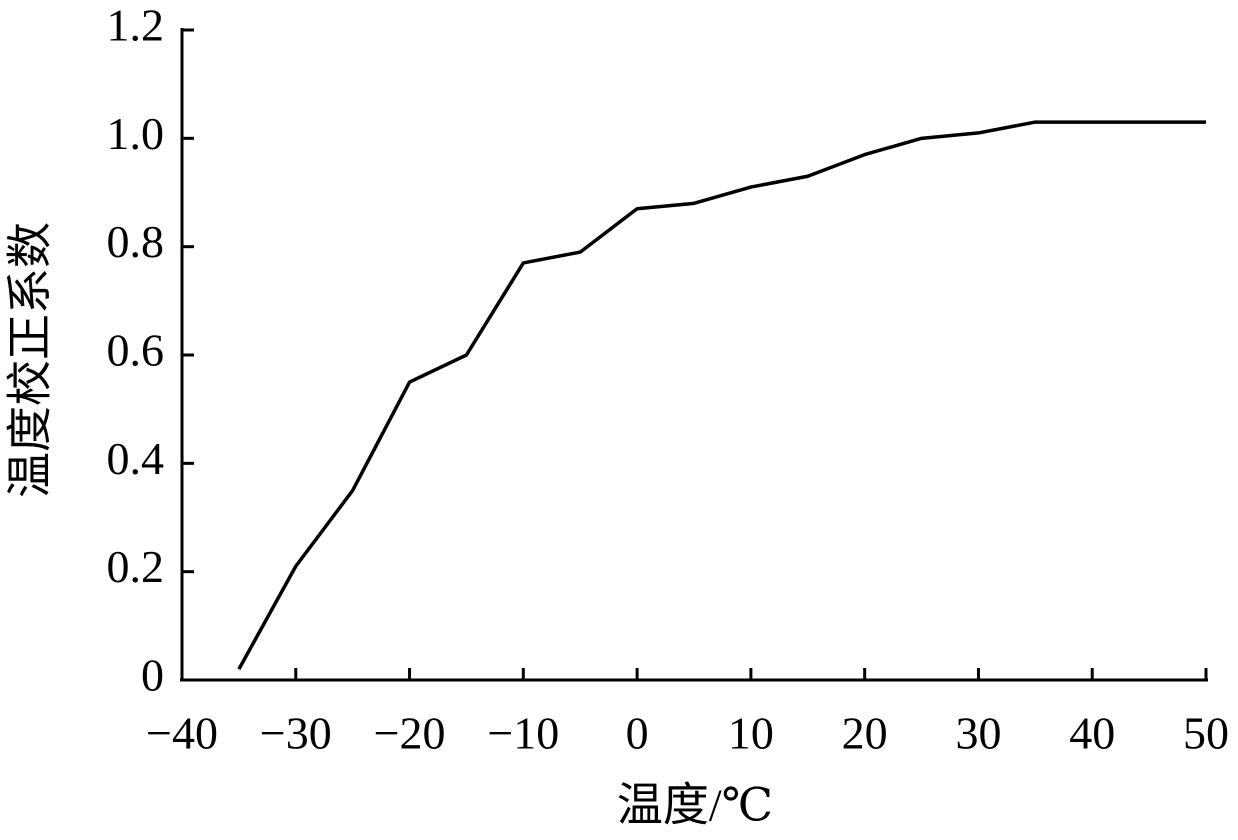 The width and height of the screenshot is (1238, 840). I want to click on x-tick-label: 30, so click(978, 733).